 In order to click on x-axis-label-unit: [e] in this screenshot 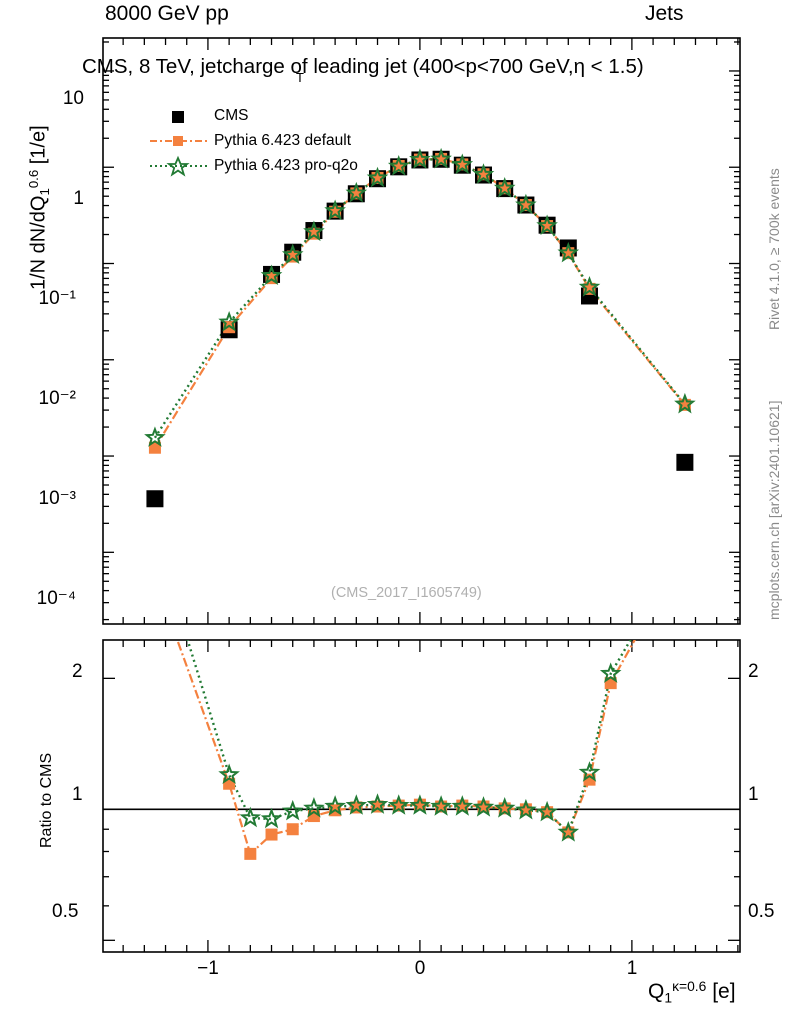, I will do `click(721, 991)`.